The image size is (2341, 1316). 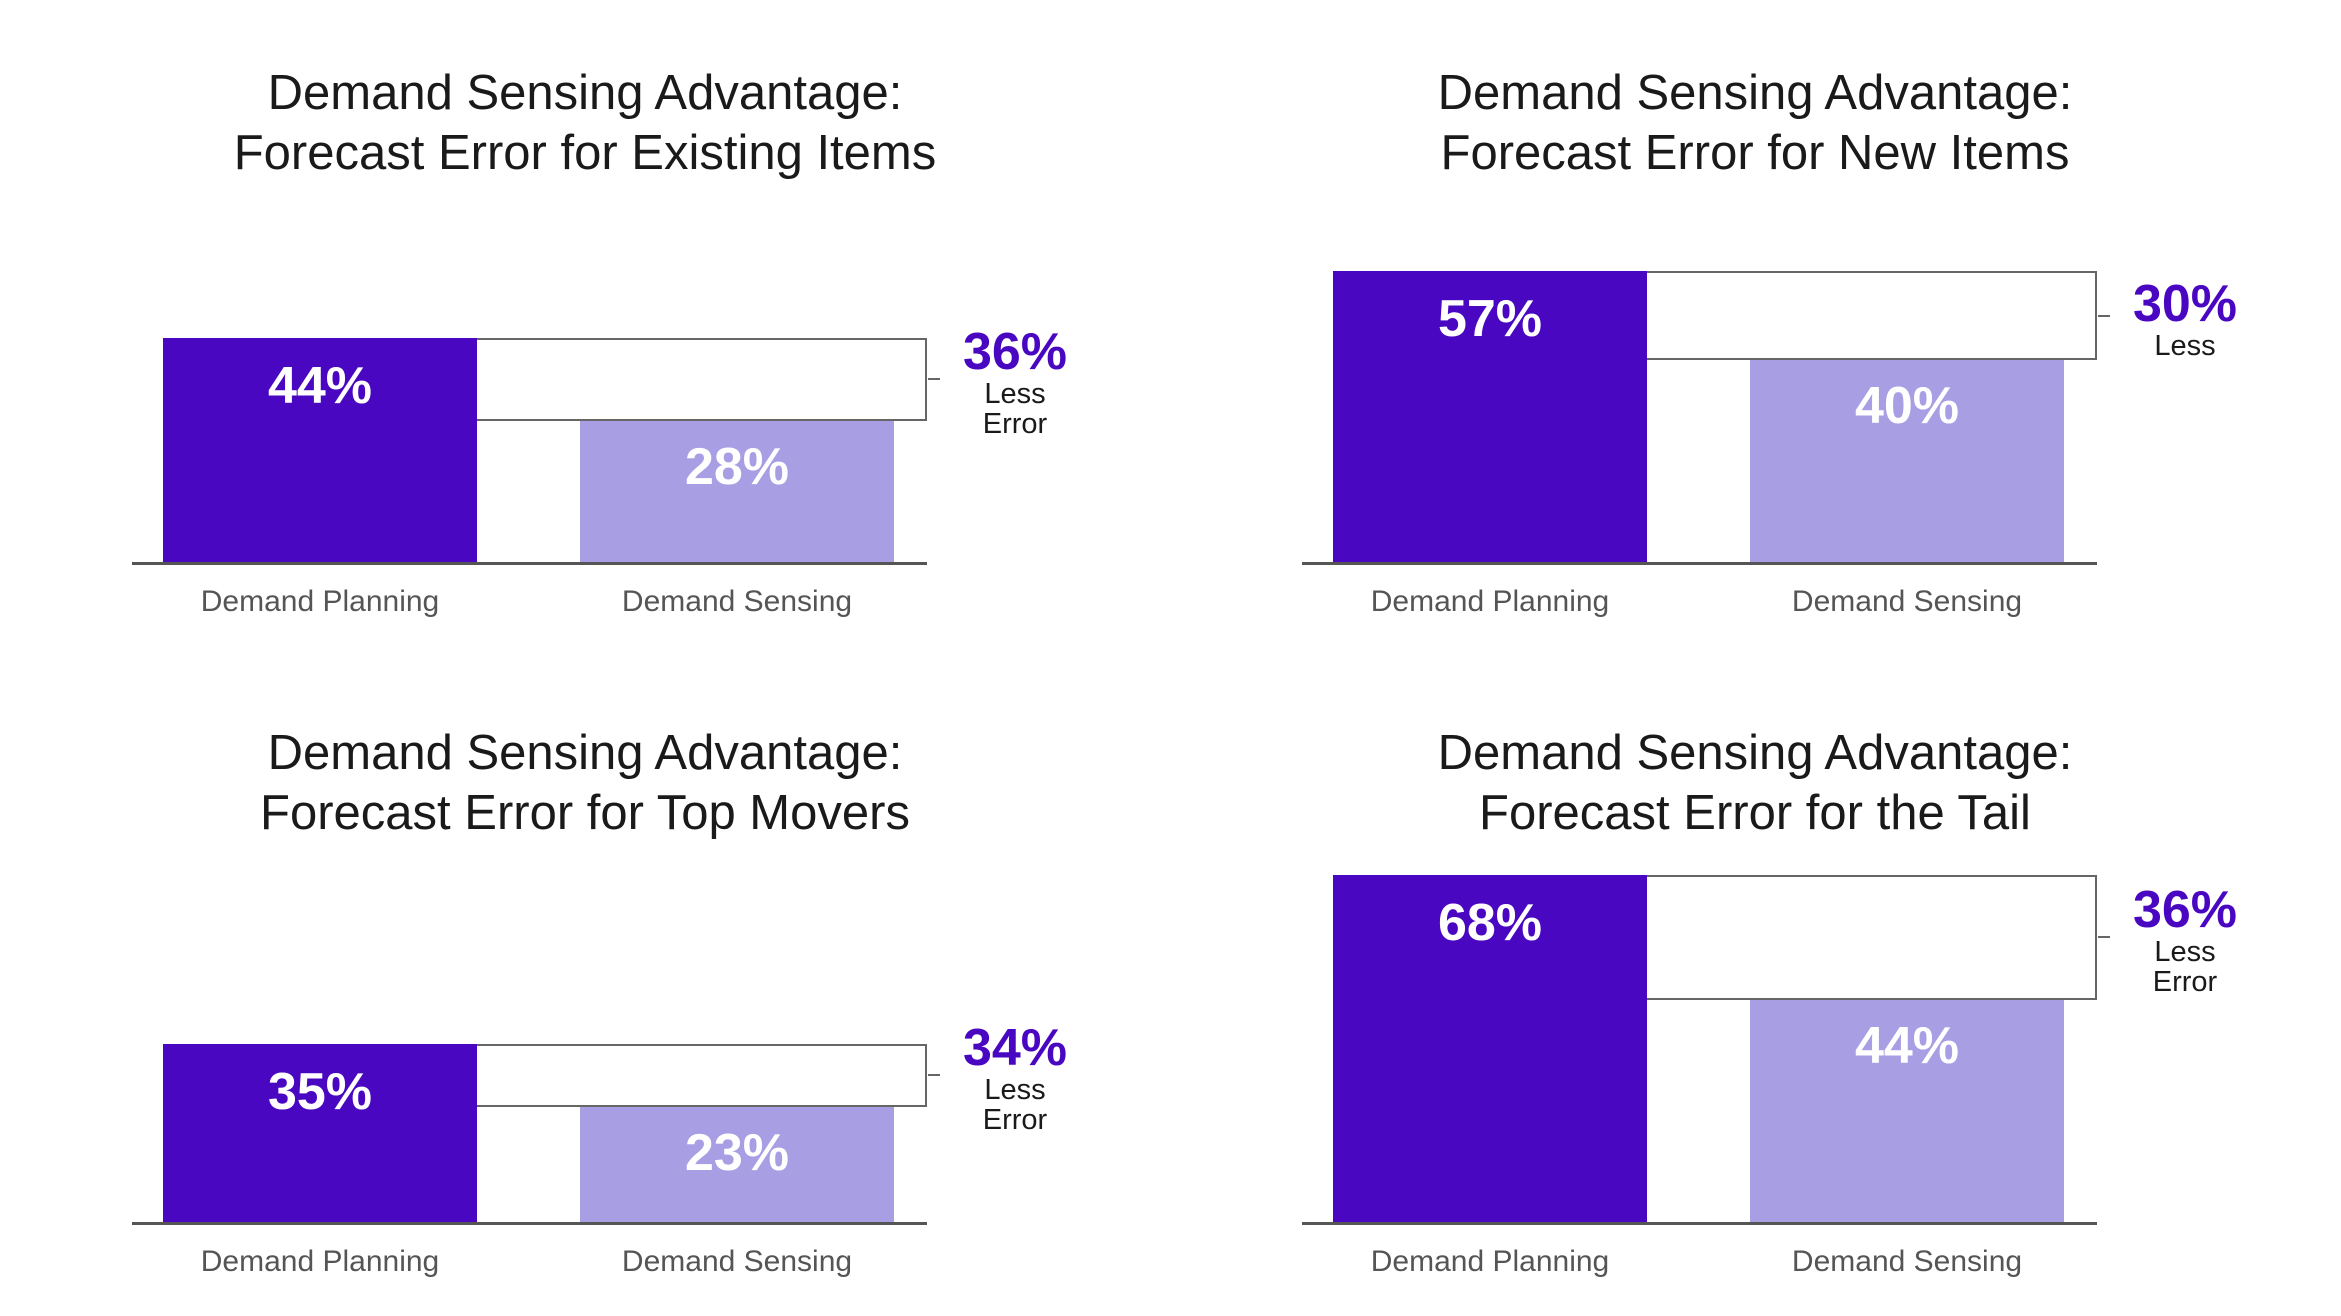 I want to click on chart-subtitle: Forecast Error for Existing Items, so click(x=585, y=153).